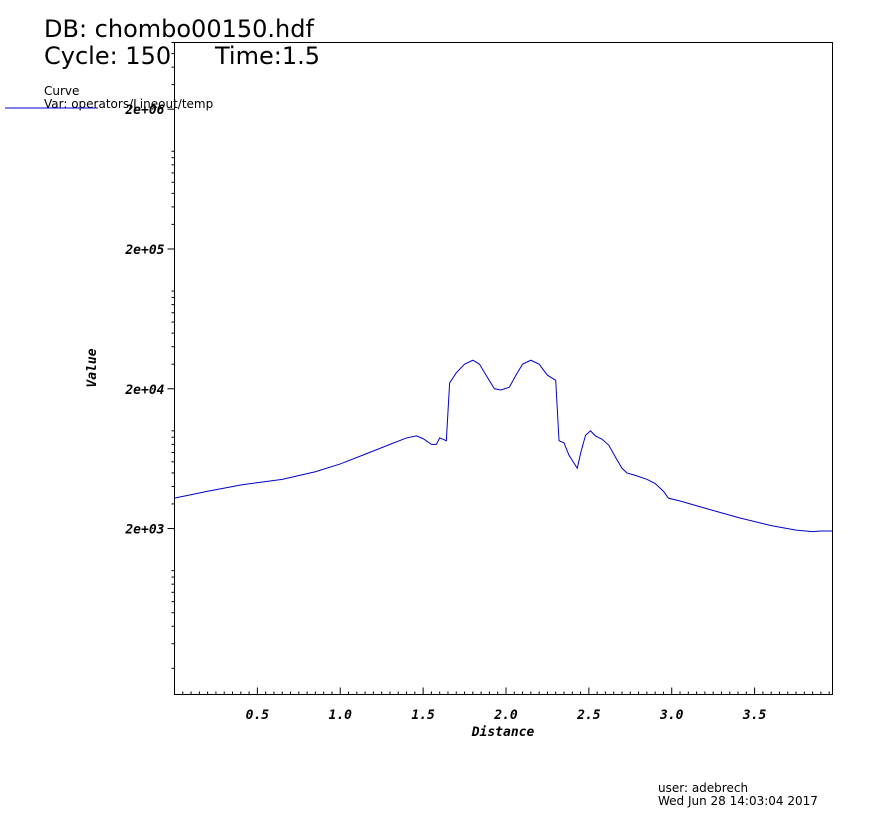 The height and width of the screenshot is (818, 878). Describe the element at coordinates (144, 530) in the screenshot. I see `y-tick-label: 2e+03` at that location.